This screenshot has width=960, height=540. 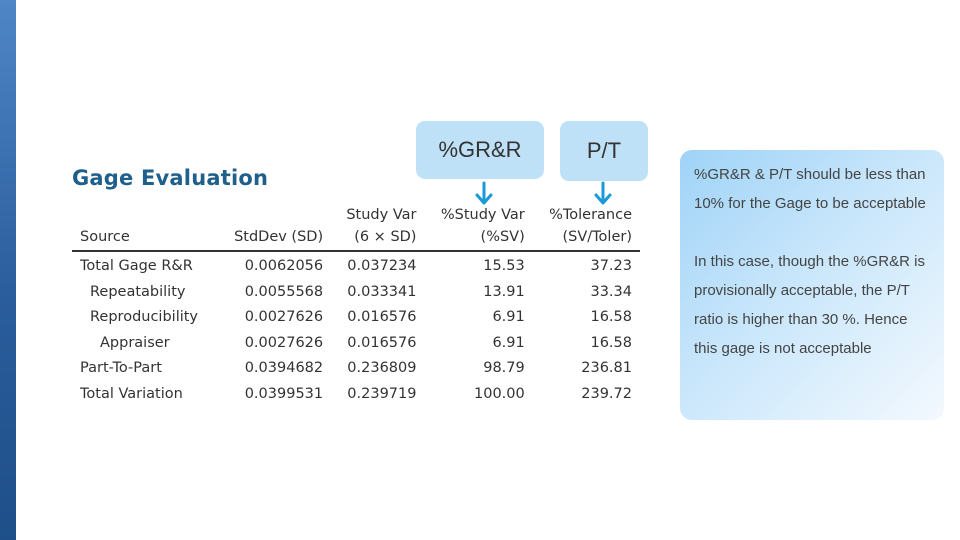 What do you see at coordinates (382, 393) in the screenshot?
I see `cell-study-var: 0.239719` at bounding box center [382, 393].